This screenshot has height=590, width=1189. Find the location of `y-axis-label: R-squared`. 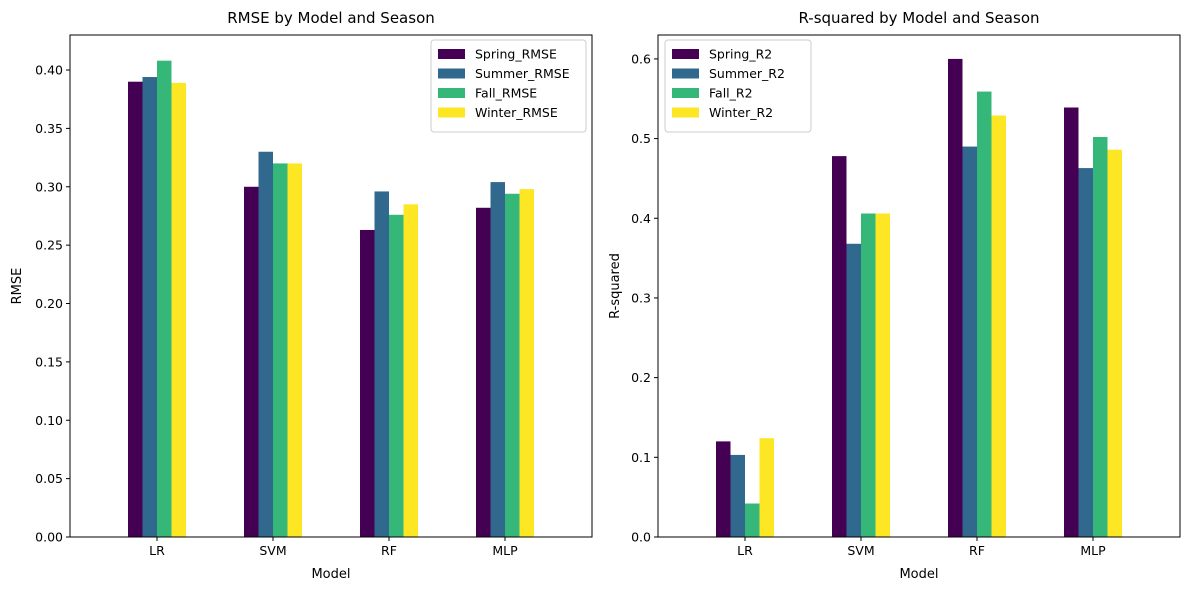

y-axis-label: R-squared is located at coordinates (615, 286).